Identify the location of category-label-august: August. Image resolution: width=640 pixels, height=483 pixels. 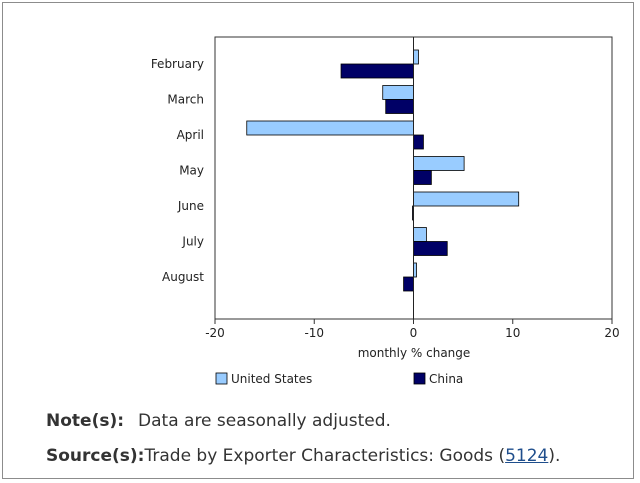
(183, 277).